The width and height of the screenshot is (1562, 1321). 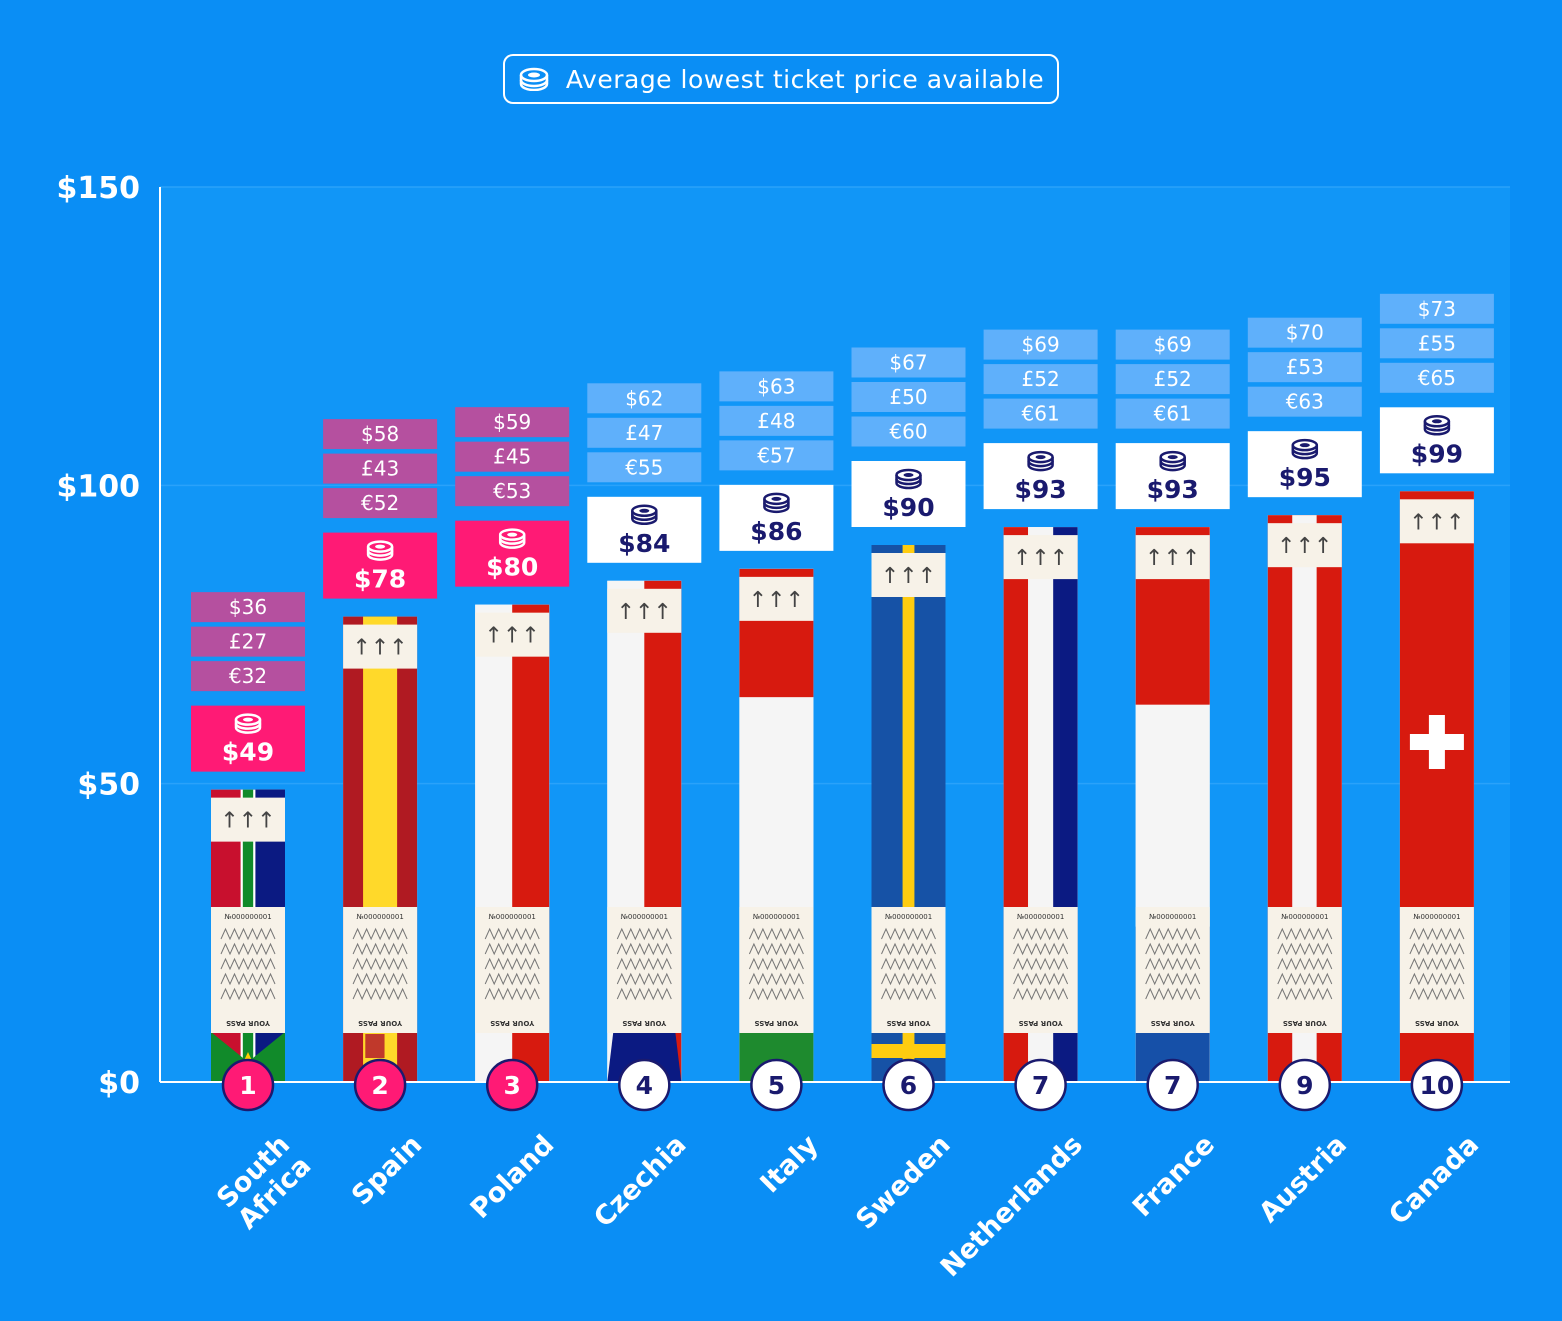 I want to click on bar-poland: ↑↑↑ №000000001 YOUR PASS $80 $59 £45 €53, so click(x=512, y=744).